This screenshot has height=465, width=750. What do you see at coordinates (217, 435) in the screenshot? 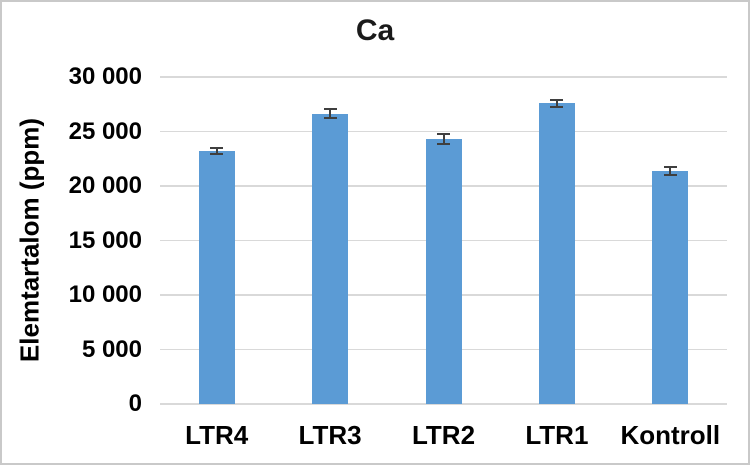
I see `x-category-label: LTR4` at bounding box center [217, 435].